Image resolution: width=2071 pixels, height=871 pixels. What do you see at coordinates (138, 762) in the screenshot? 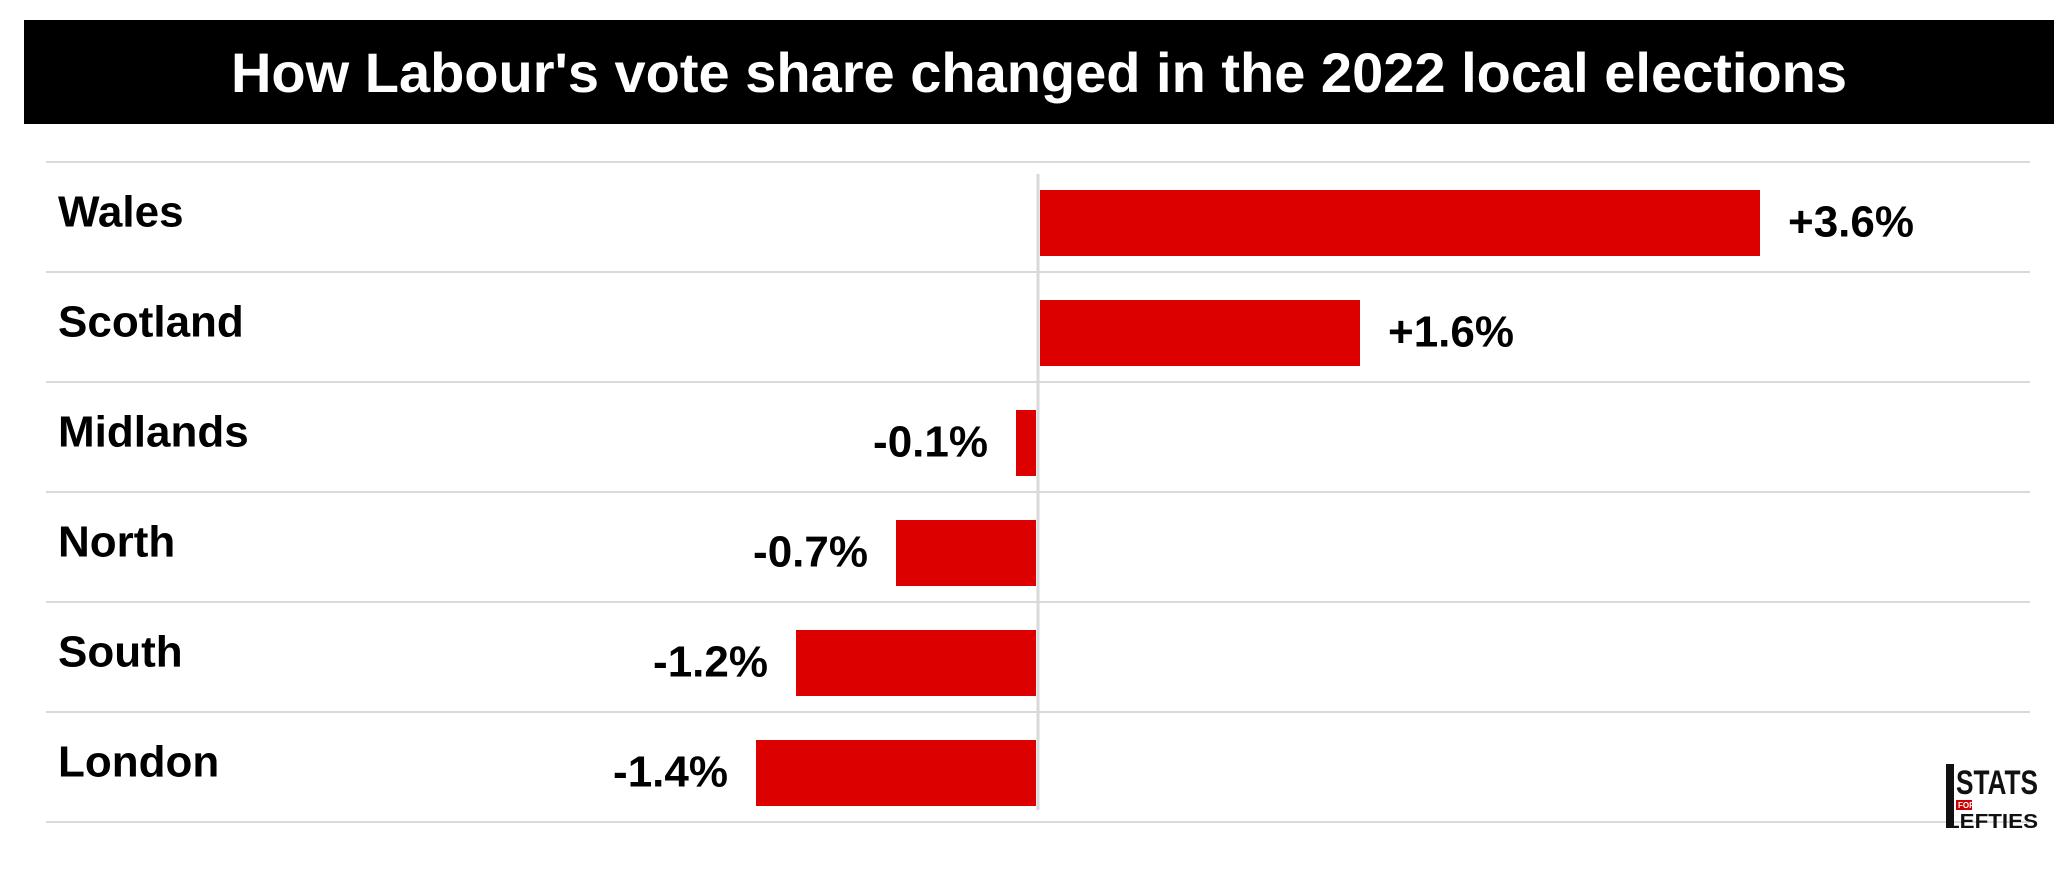
I see `category-label: London` at bounding box center [138, 762].